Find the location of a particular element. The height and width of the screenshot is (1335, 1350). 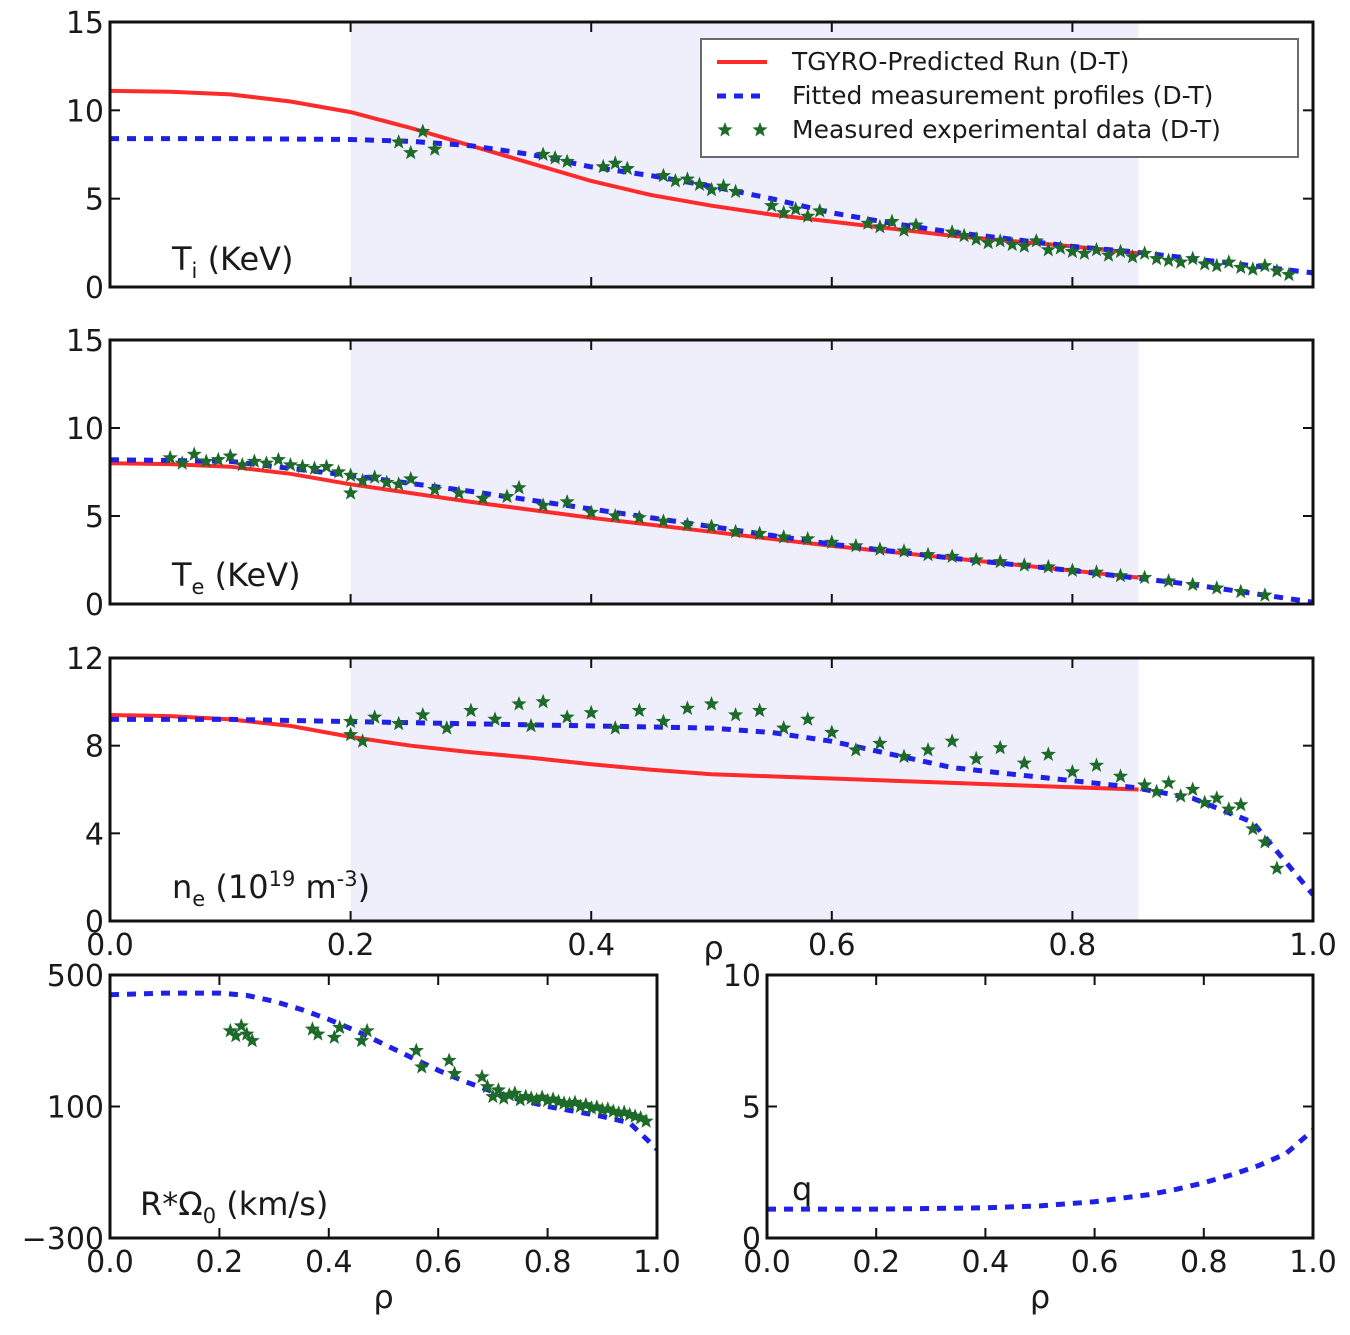

y-tick-label: 15 is located at coordinates (85, 23).